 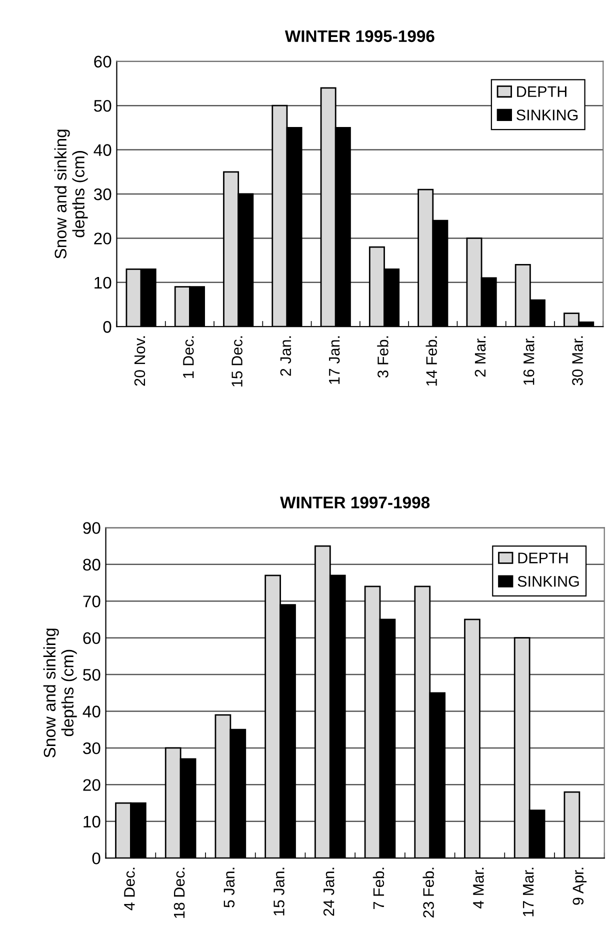 I want to click on y-tick-label: 70, so click(x=91, y=602).